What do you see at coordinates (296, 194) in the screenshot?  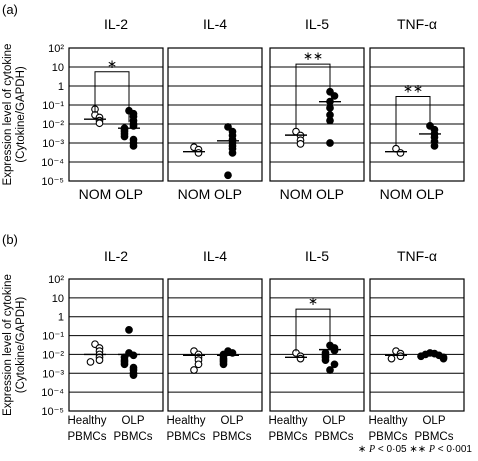 I see `group-label-0-2-0-0: NOM` at bounding box center [296, 194].